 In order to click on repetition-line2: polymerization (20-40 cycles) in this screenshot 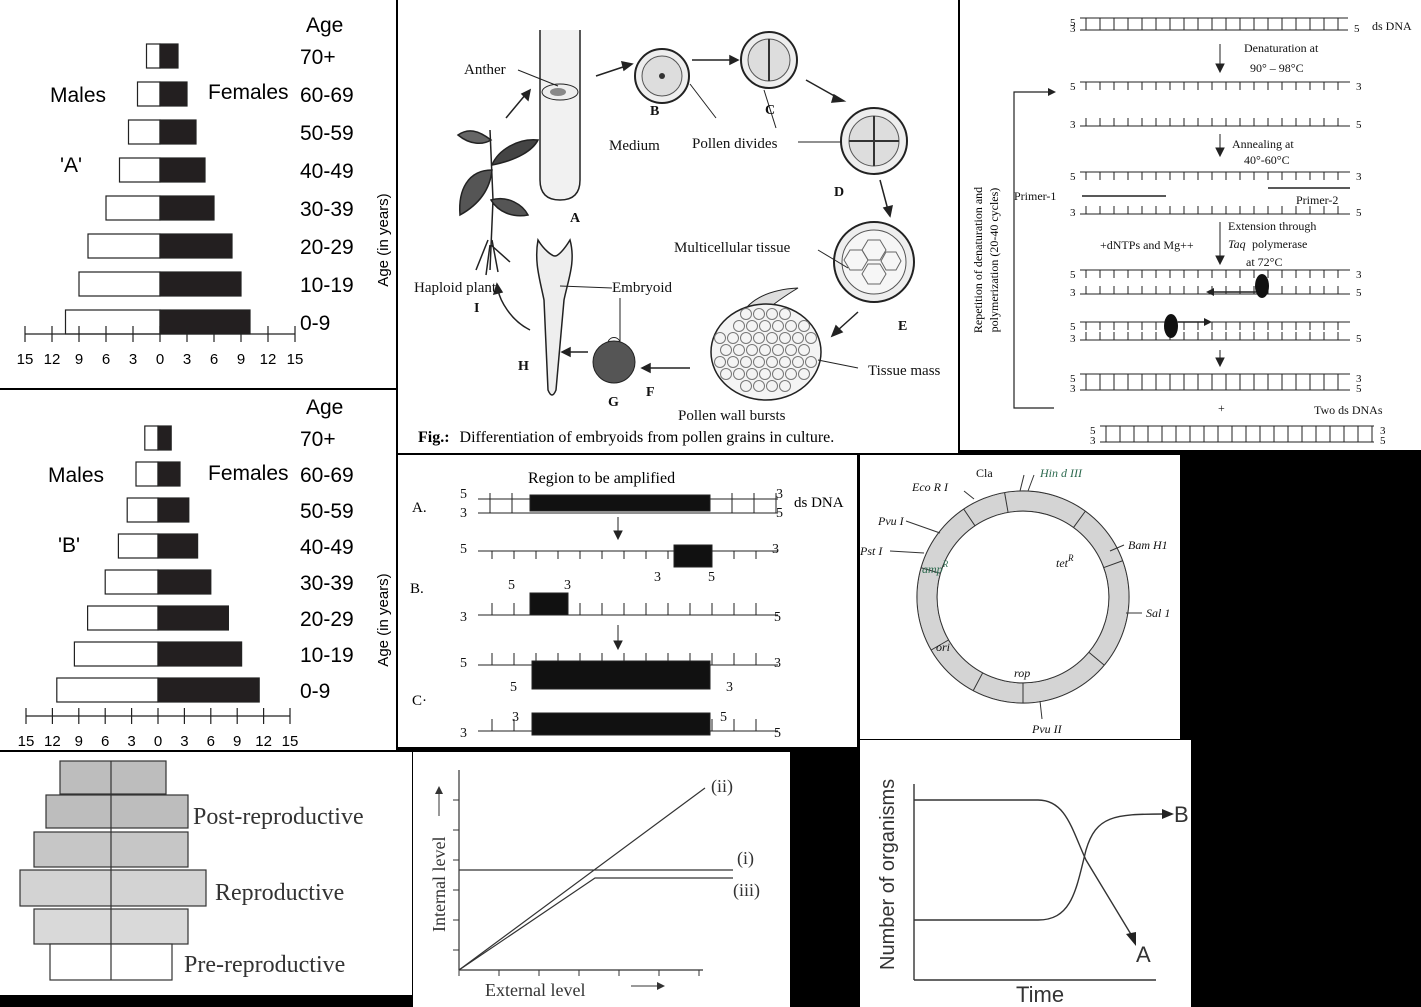, I will do `click(994, 260)`.